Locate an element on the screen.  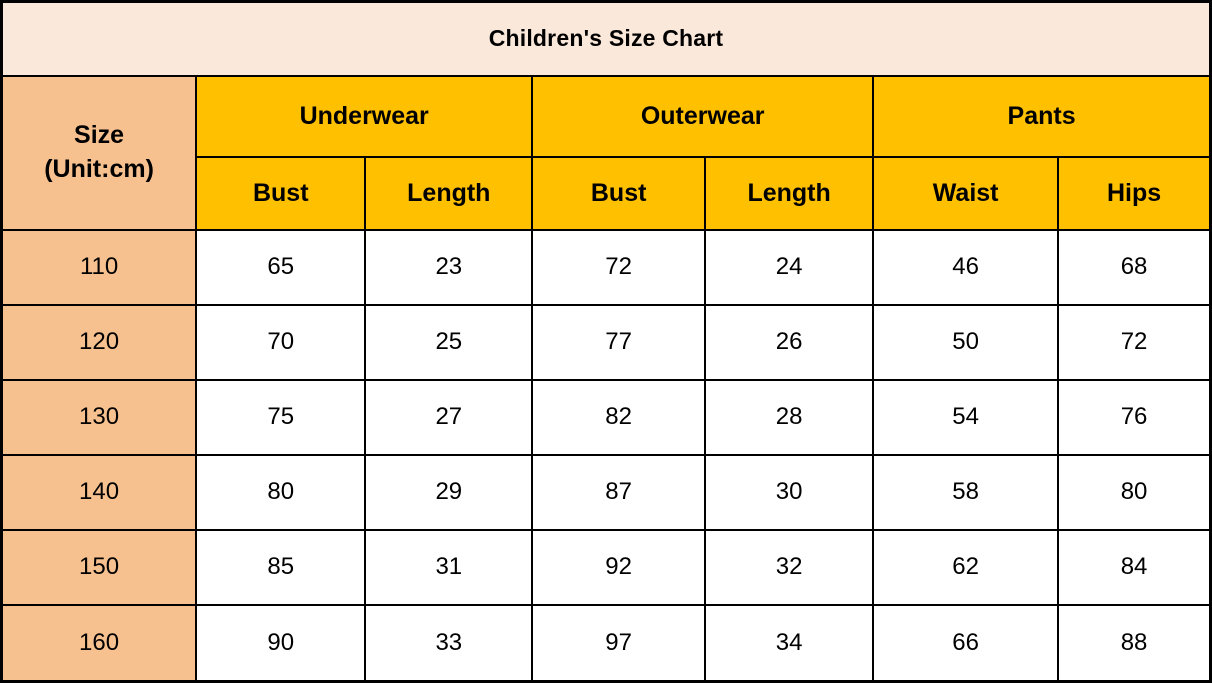
table-row-size-150: 150 85 31 92 32 62 84 is located at coordinates (606, 567).